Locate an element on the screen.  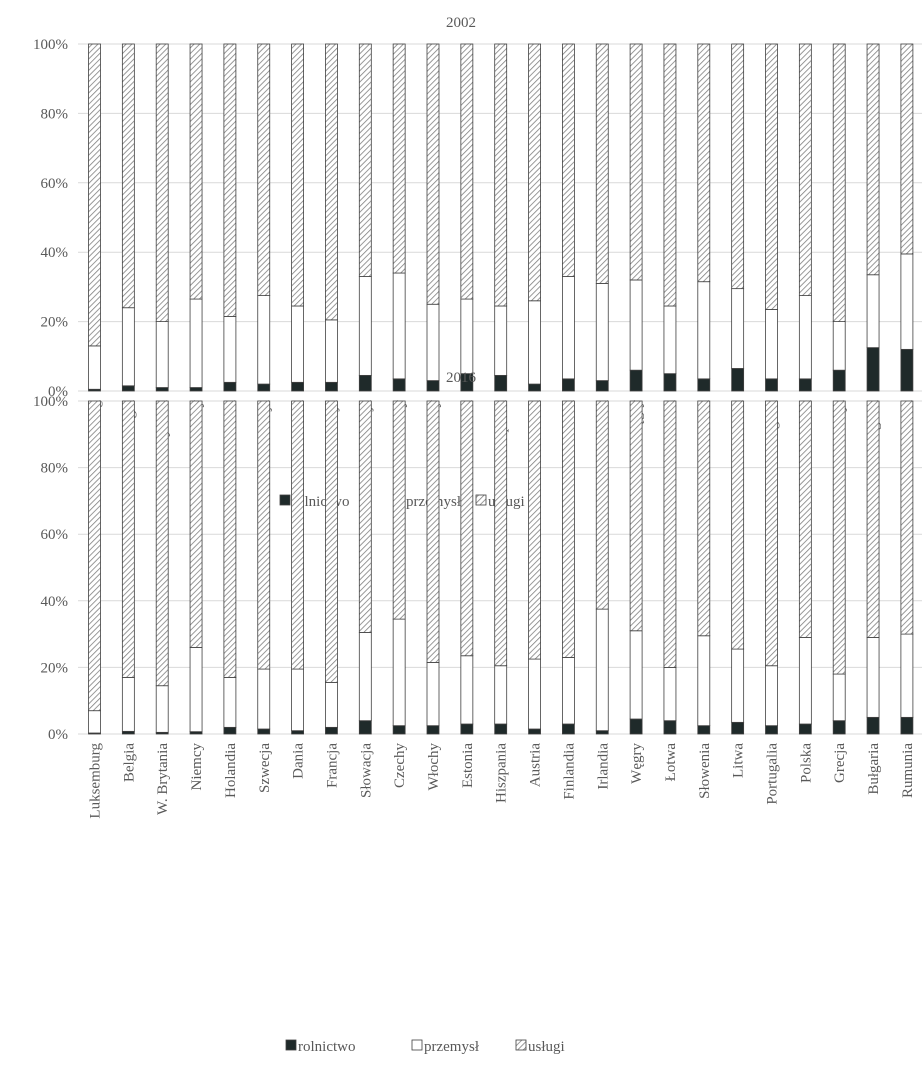
bar-przemysl-w-brytania is located at coordinates (162, 354).